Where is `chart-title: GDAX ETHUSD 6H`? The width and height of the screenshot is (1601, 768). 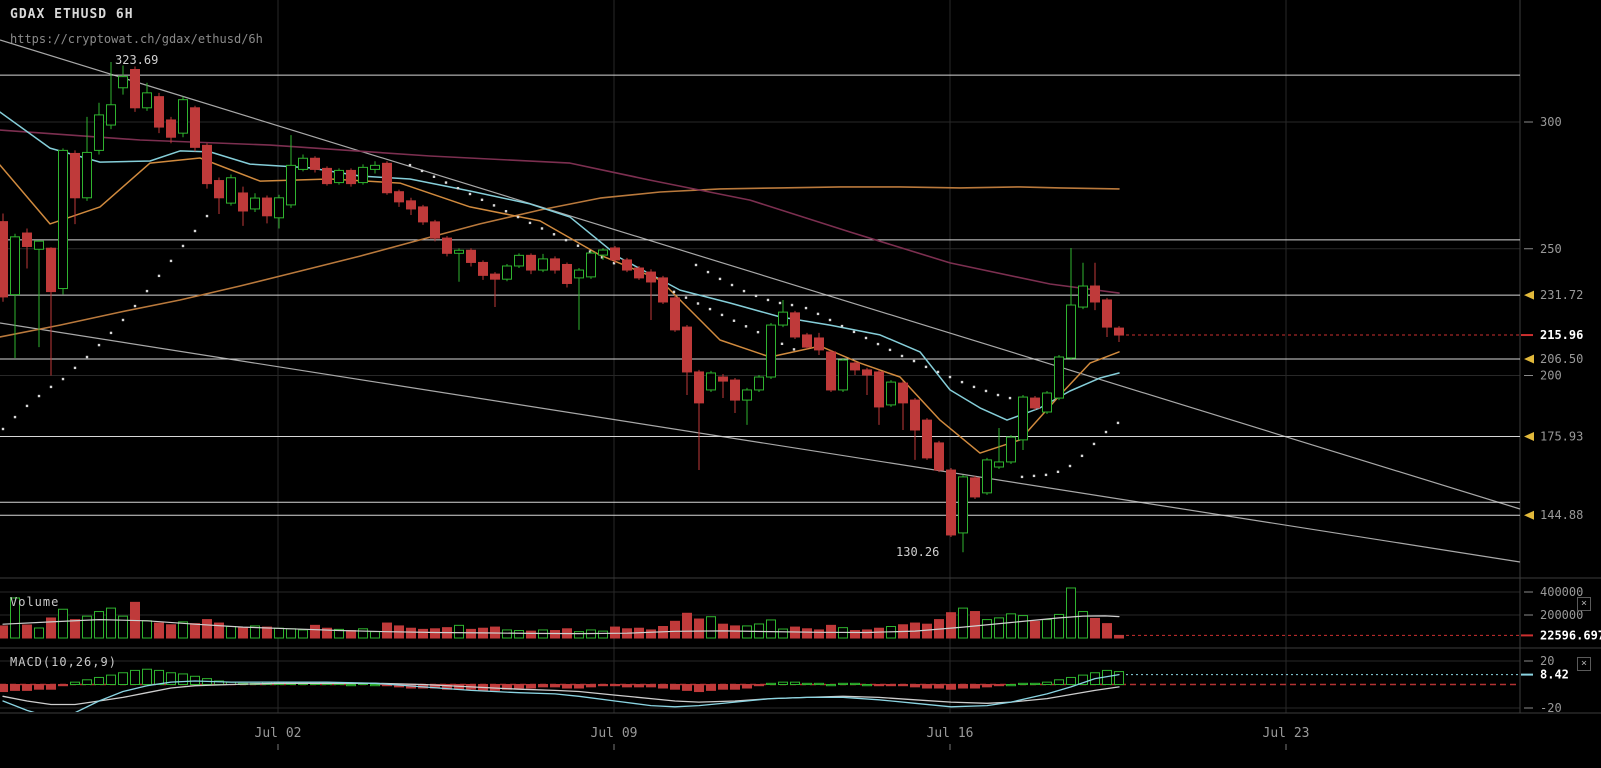 chart-title: GDAX ETHUSD 6H is located at coordinates (72, 14).